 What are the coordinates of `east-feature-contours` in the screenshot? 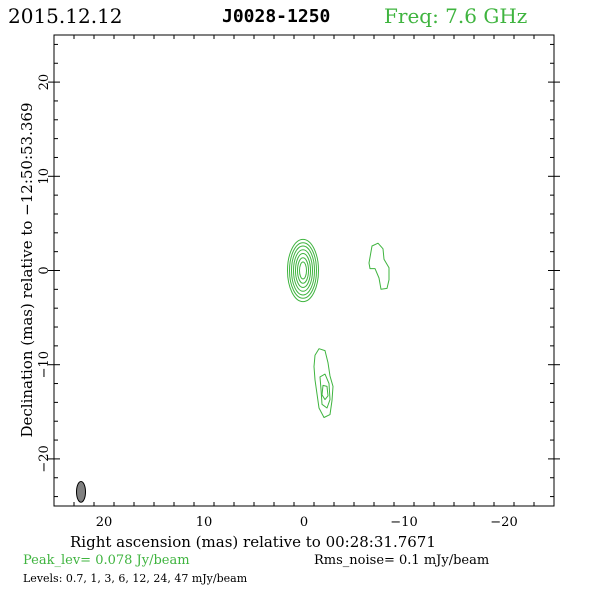 It's located at (379, 266).